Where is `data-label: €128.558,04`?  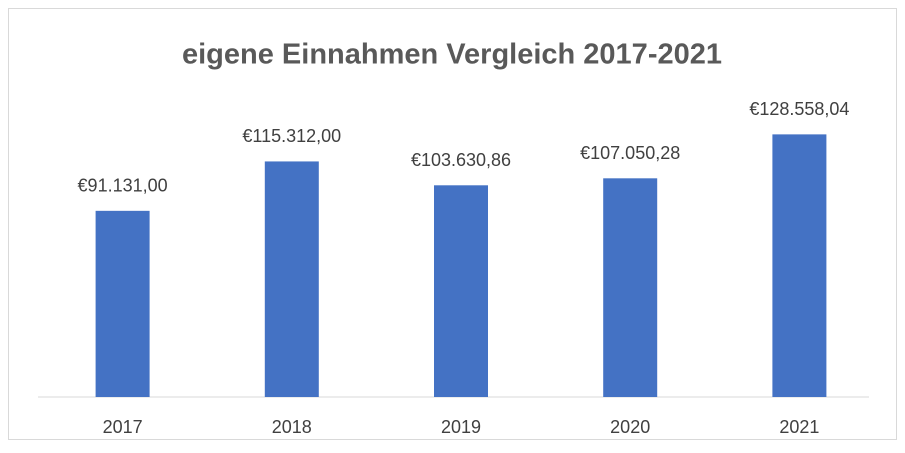
data-label: €128.558,04 is located at coordinates (799, 109).